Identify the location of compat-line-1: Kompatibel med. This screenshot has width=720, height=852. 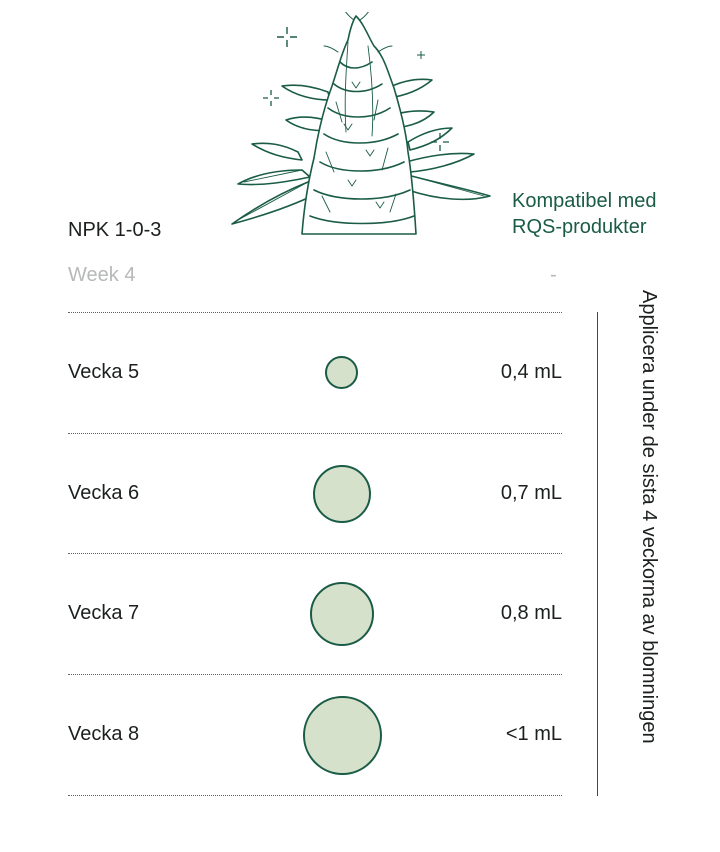
(584, 201).